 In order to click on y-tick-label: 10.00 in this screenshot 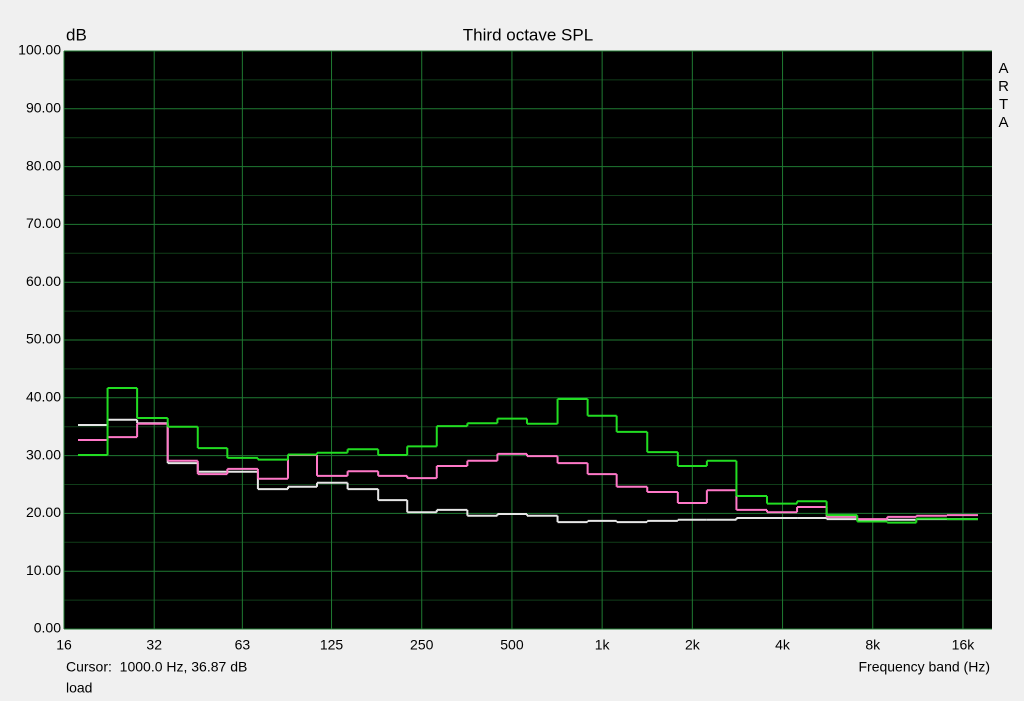, I will do `click(43, 570)`.